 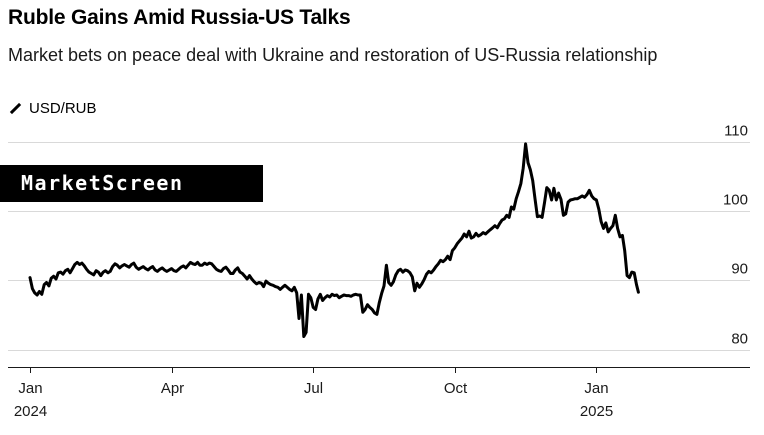 I want to click on y-tick-labels: 110 100 90 80, so click(x=735, y=235).